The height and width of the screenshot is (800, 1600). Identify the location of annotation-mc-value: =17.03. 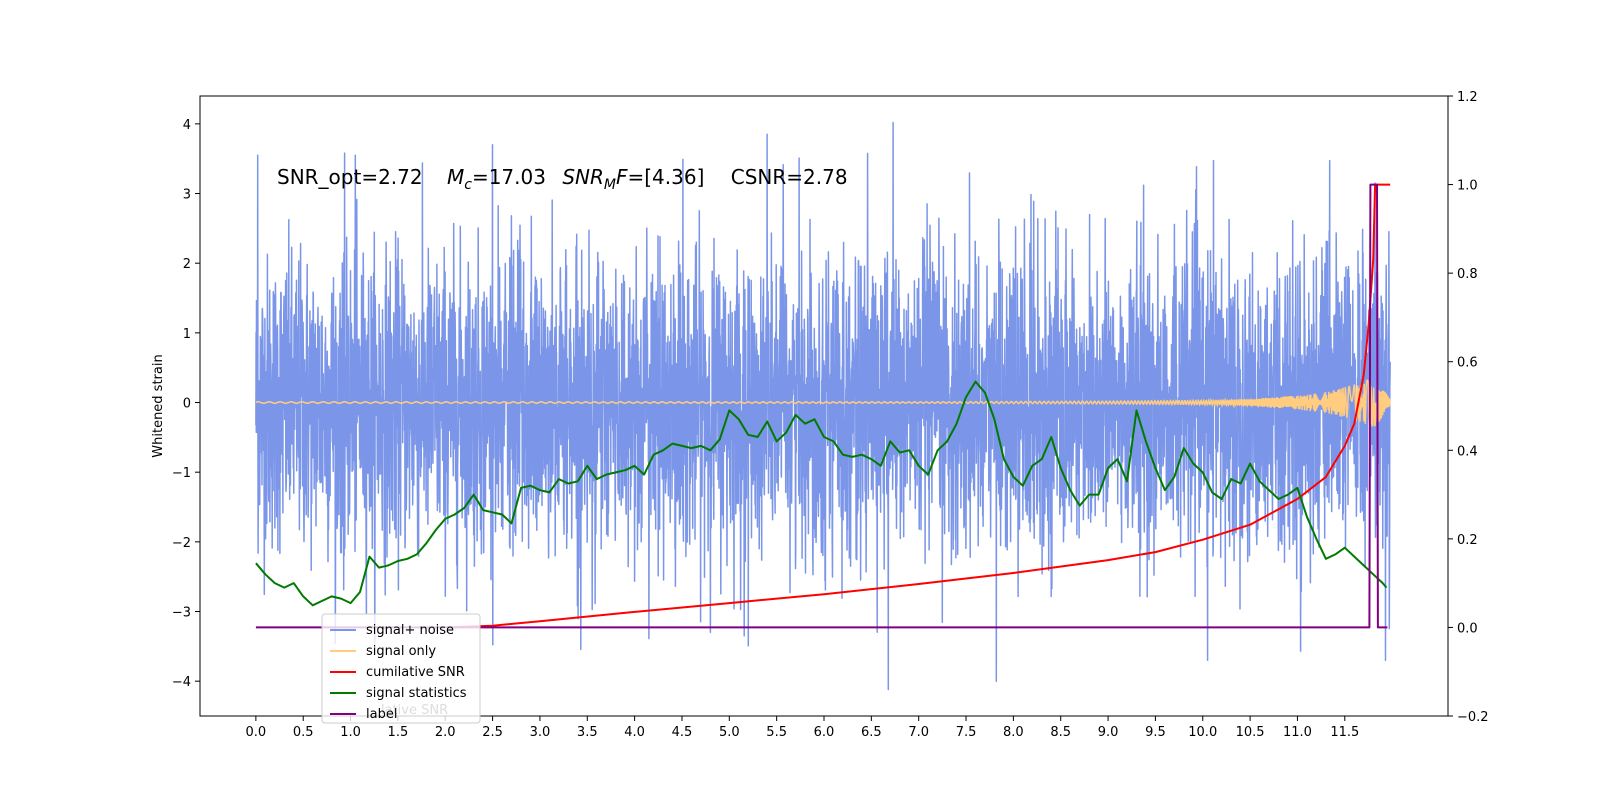
(509, 177).